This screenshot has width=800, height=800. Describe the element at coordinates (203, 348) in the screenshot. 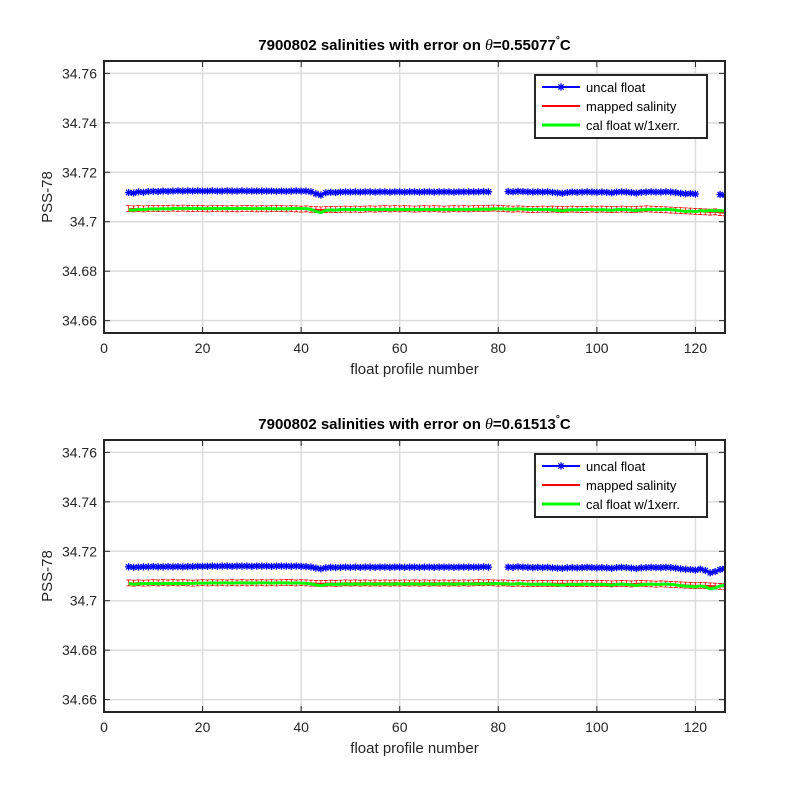

I see `x-tick-label: 20` at that location.